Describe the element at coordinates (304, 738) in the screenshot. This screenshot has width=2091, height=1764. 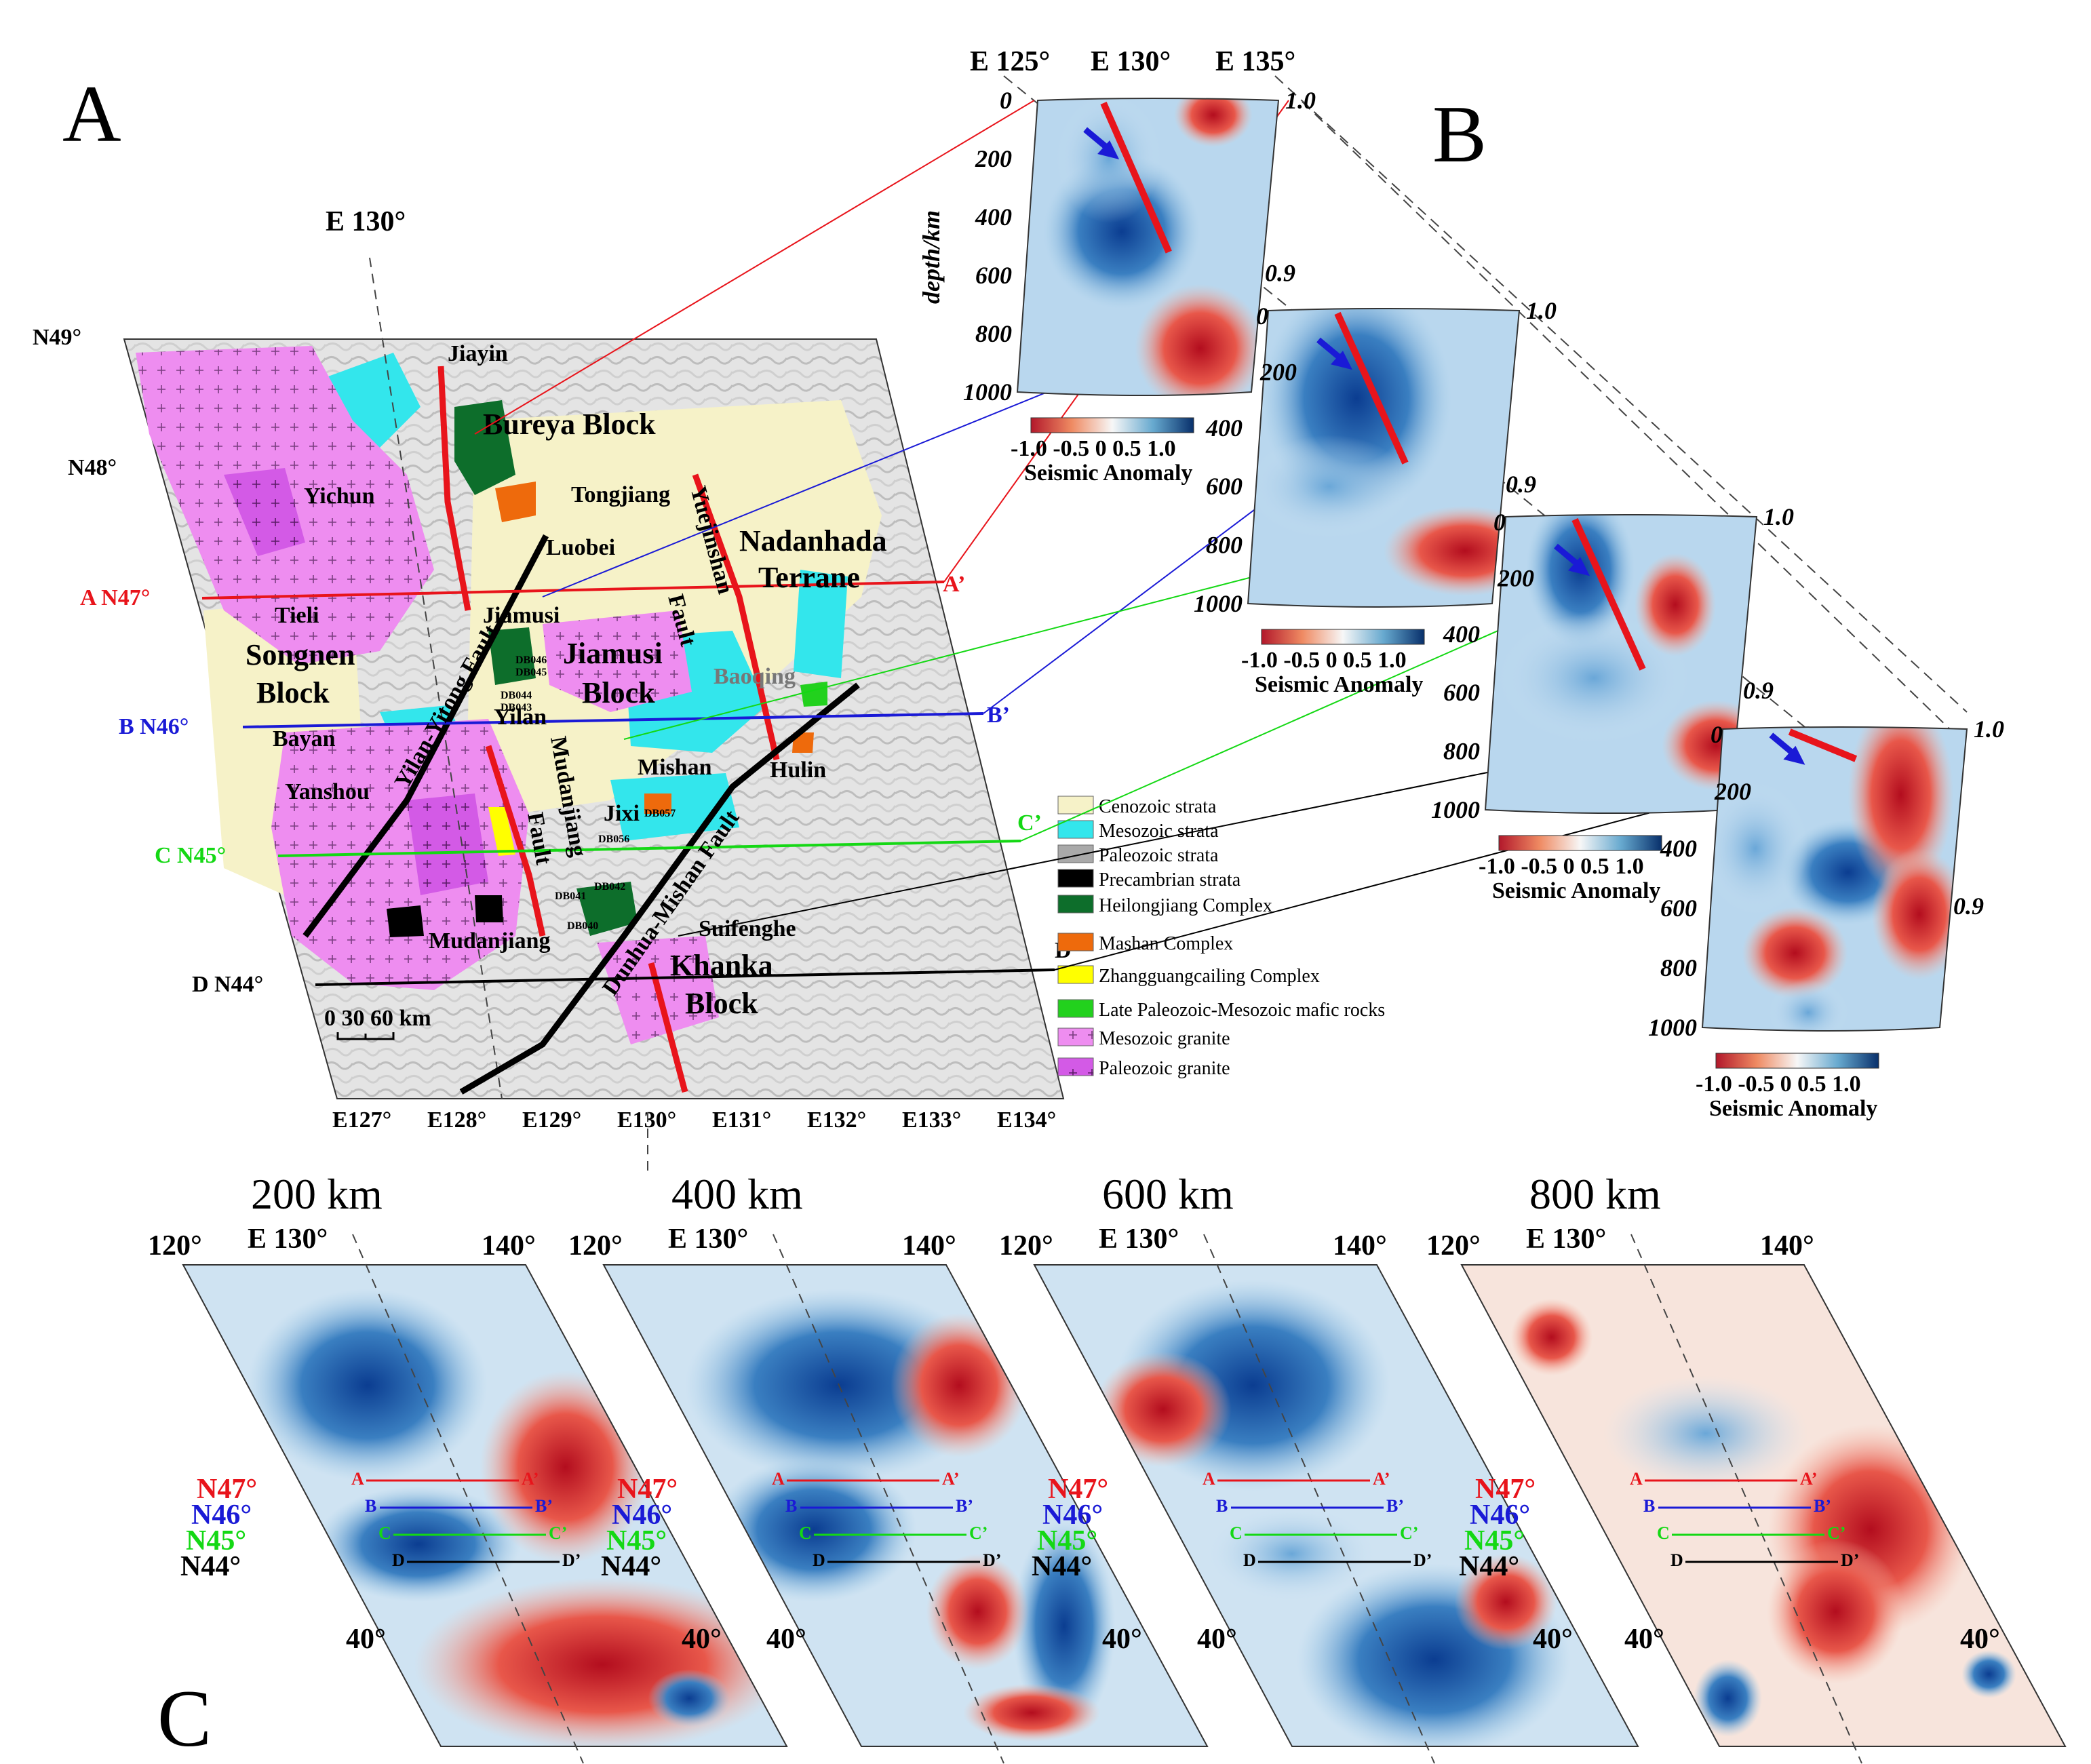
I see `place-bayan: Bayan` at that location.